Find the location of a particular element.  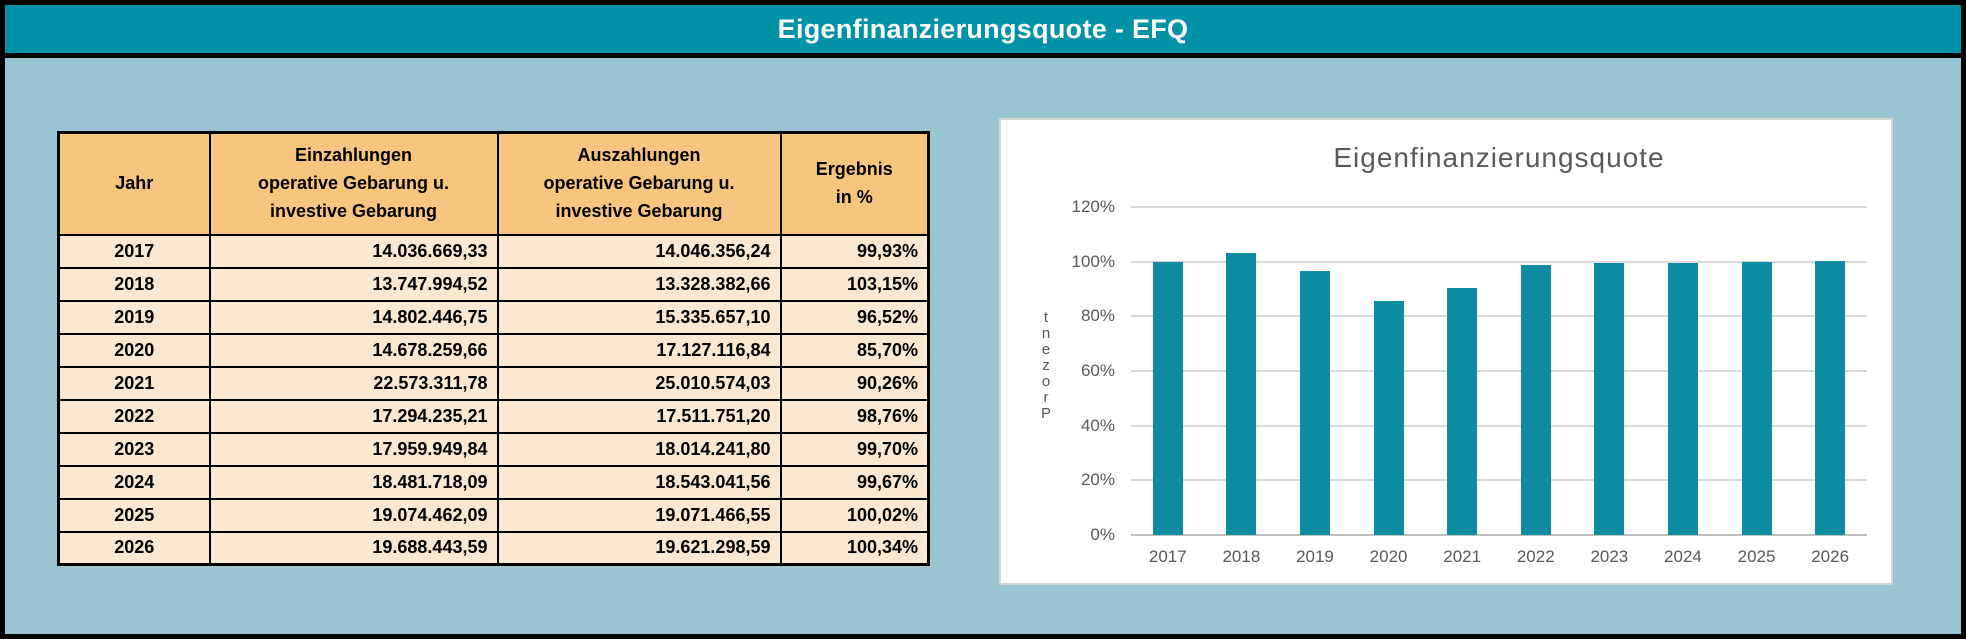

cell-jahr: 2021 is located at coordinates (134, 383).